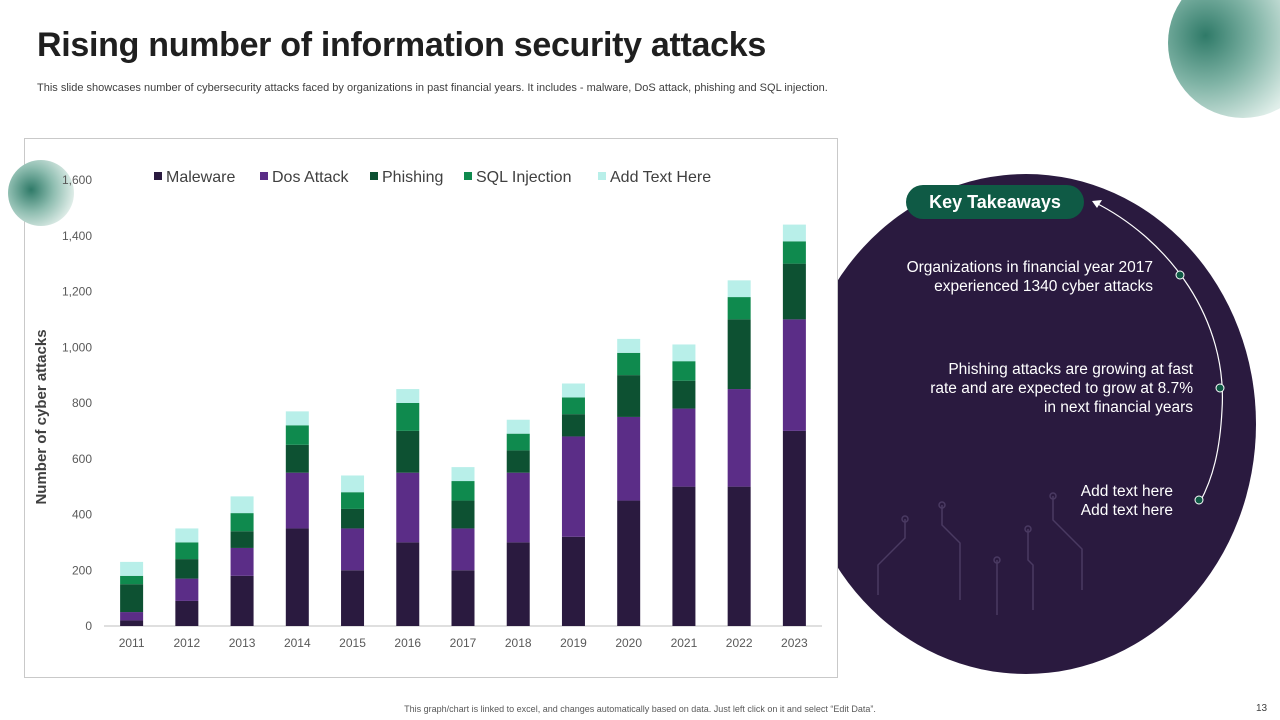  Describe the element at coordinates (77, 236) in the screenshot. I see `y-tick-label: 1,400` at that location.